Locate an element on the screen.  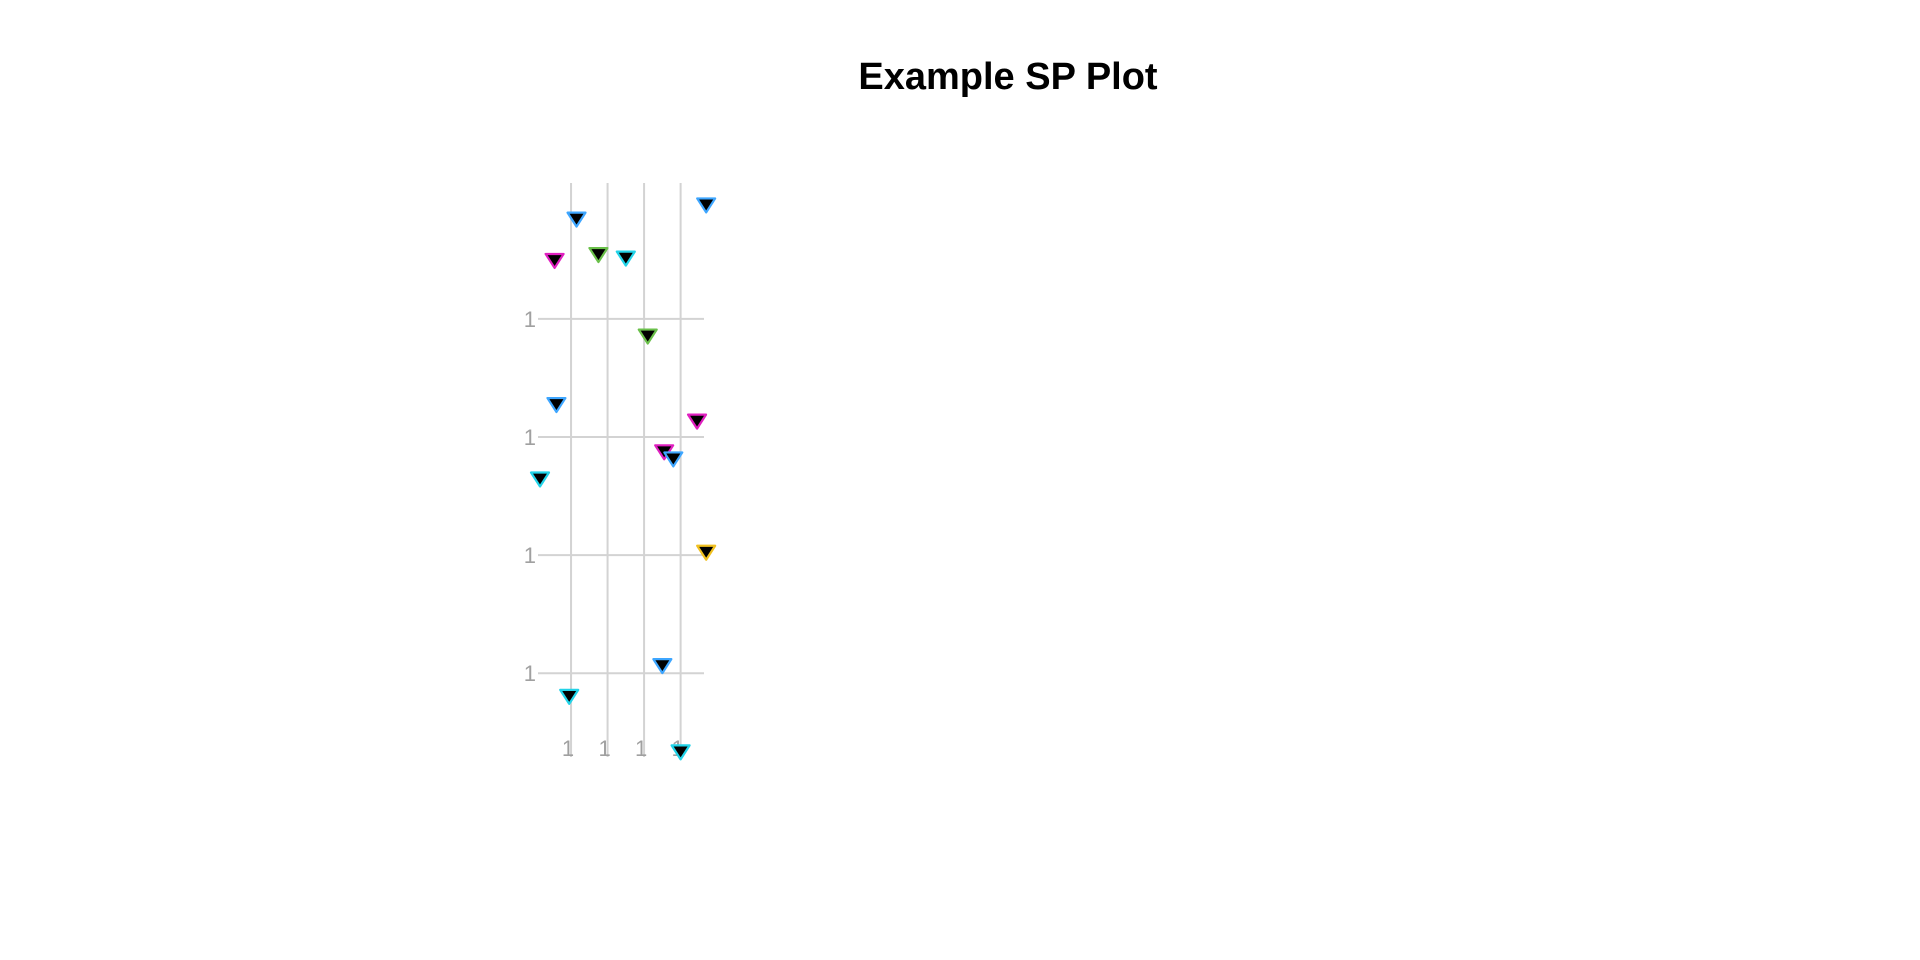
data-points is located at coordinates (623, 479).